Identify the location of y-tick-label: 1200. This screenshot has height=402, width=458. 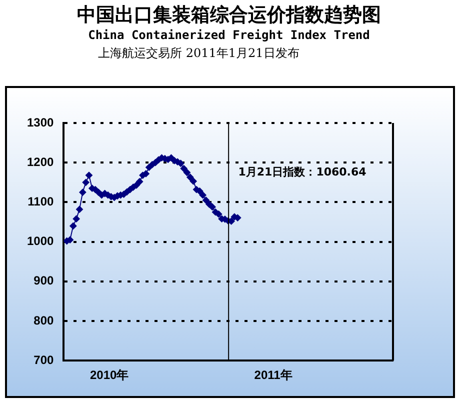
(40, 161).